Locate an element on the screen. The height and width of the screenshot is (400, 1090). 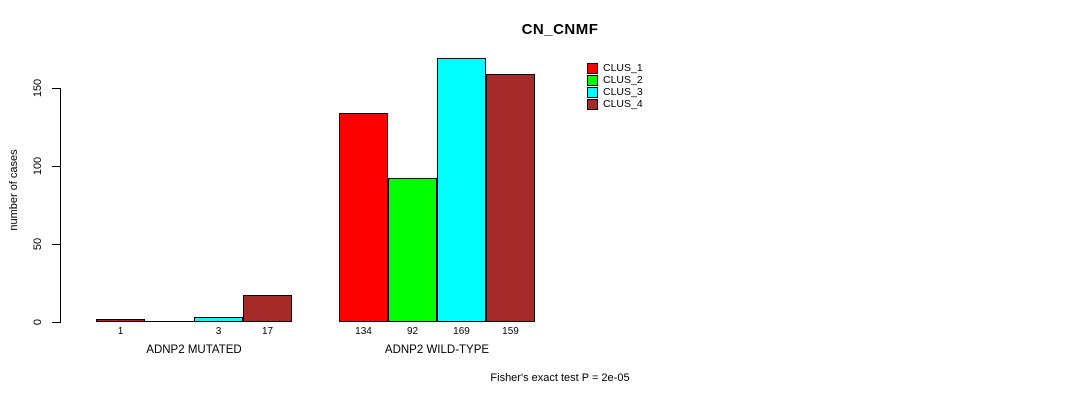
y-tick-label: 100 is located at coordinates (38, 166).